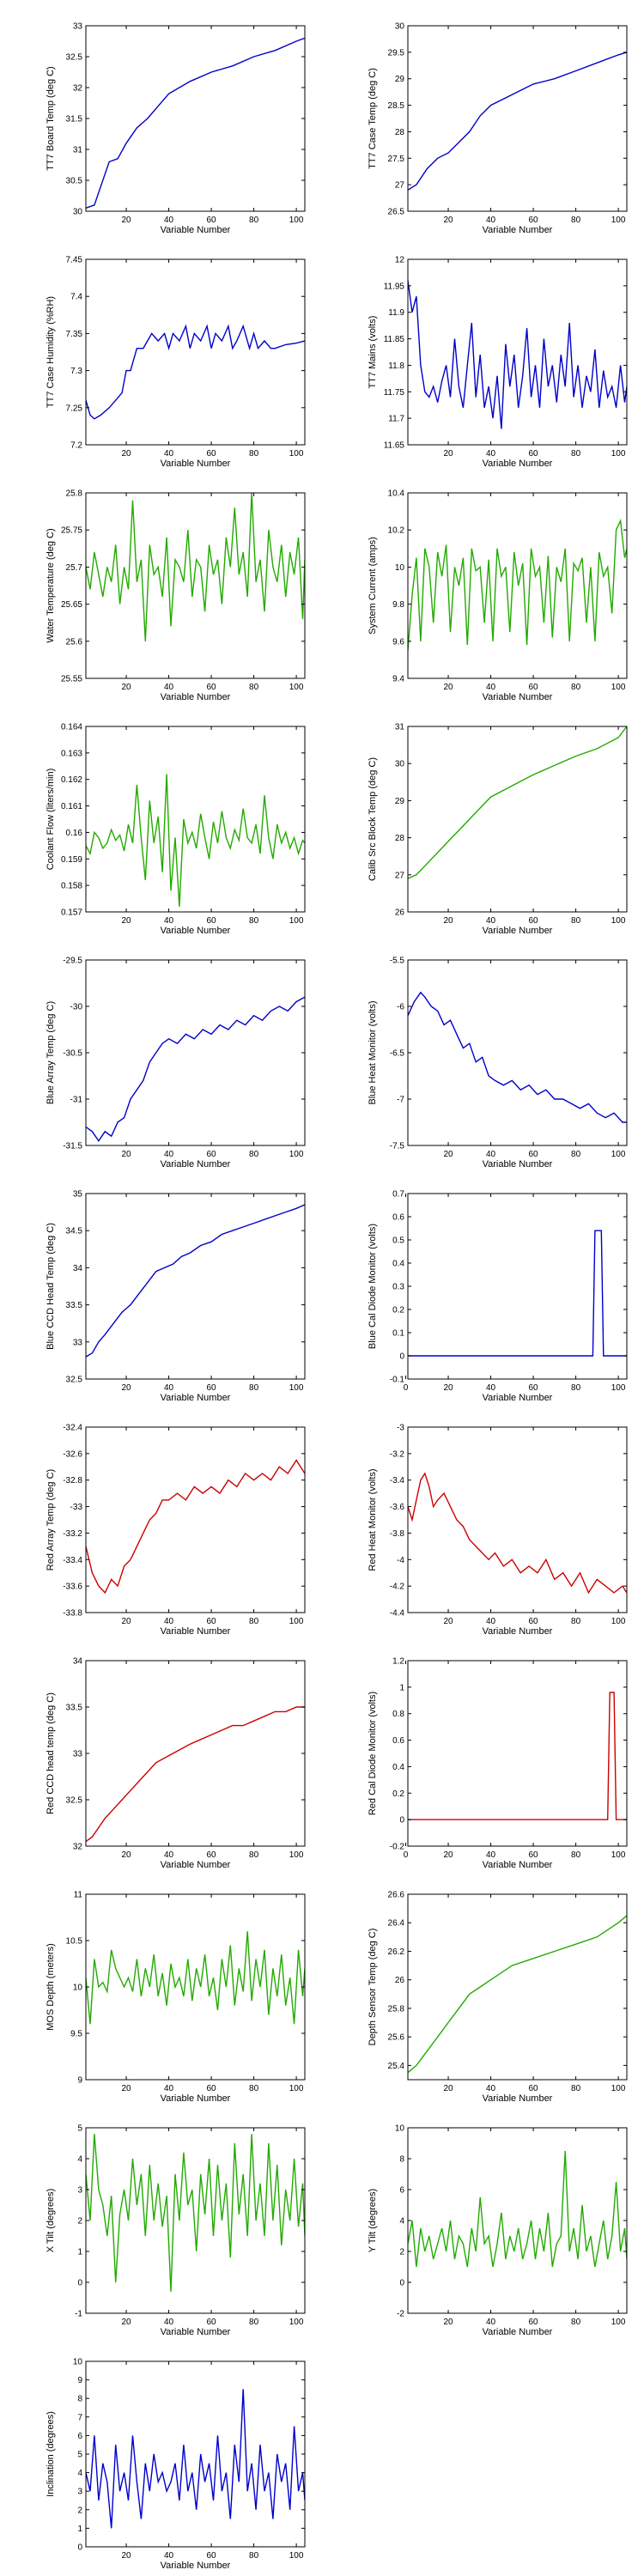 Image resolution: width=644 pixels, height=2576 pixels. What do you see at coordinates (400, 1007) in the screenshot?
I see `y-tick-label: -6` at bounding box center [400, 1007].